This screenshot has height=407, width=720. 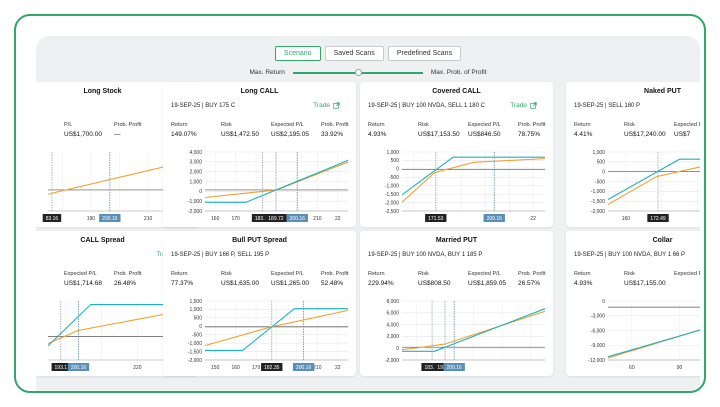 I want to click on metric: Expected P/L US$1,265.00, so click(x=293, y=279).